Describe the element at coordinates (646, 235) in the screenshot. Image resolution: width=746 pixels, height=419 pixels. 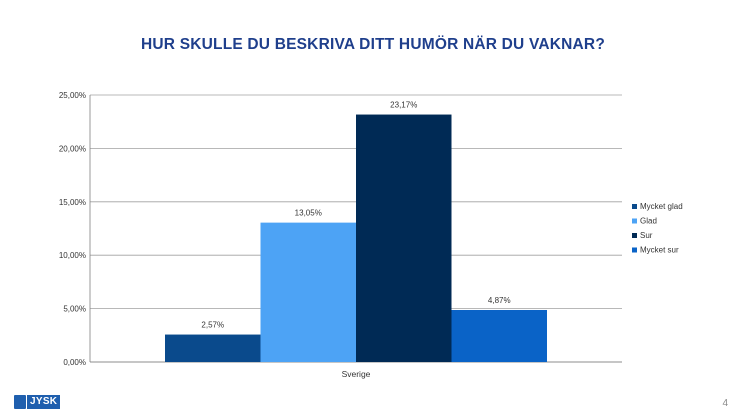
I see `legend-label: Sur` at that location.